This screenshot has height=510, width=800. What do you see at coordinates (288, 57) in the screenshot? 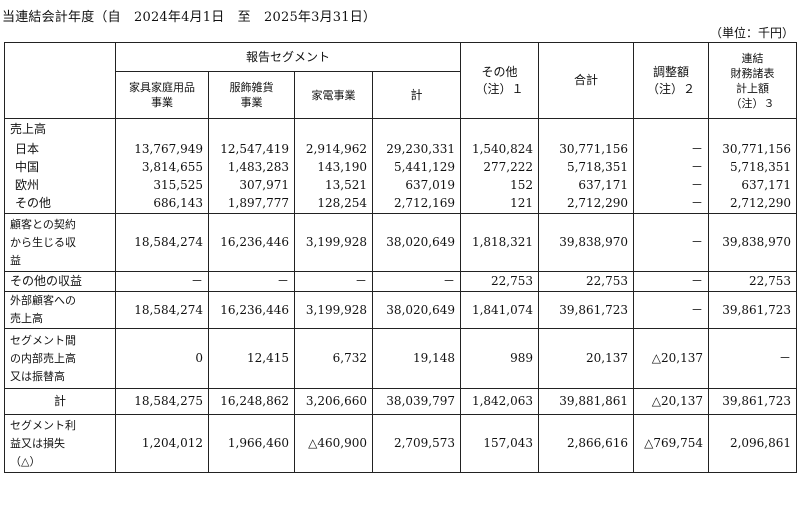
I see `reported-segments-header: 報告セグメント` at bounding box center [288, 57].